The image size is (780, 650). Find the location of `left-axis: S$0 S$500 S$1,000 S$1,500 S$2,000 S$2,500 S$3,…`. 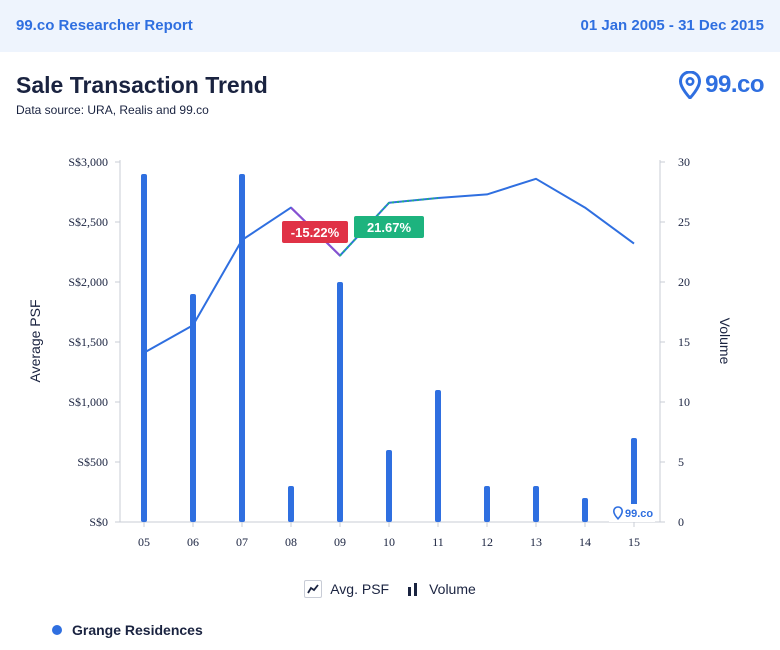

left-axis: S$0 S$500 S$1,000 S$1,500 S$2,000 S$2,500 S$3,… is located at coordinates (94, 342).